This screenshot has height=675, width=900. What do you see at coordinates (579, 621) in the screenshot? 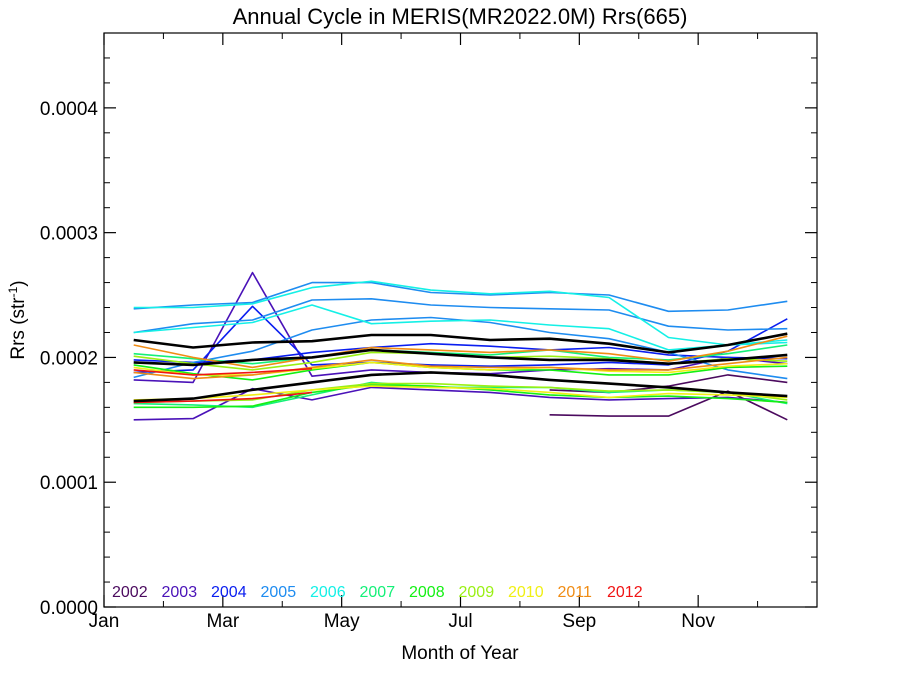
I see `x-tick-label: Sep` at bounding box center [579, 621].